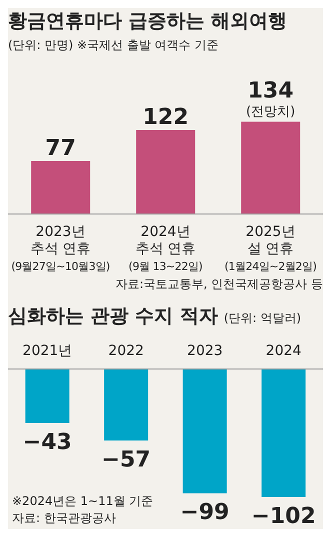 The height and width of the screenshot is (542, 331). What do you see at coordinates (114, 45) in the screenshot?
I see `chart-subtitle: (단위: 만명) ※국제선 출발 여객수 기준` at bounding box center [114, 45].